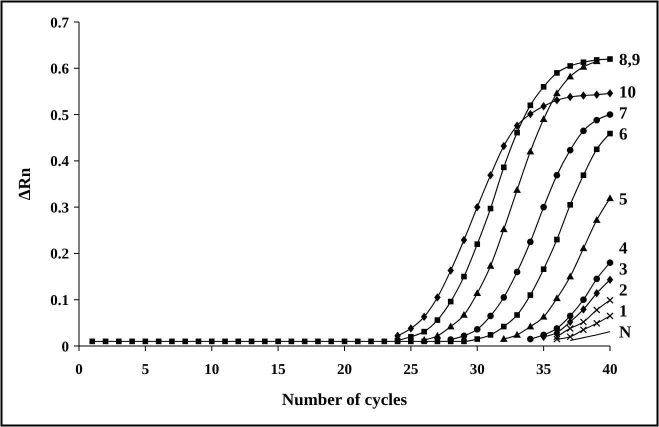  Describe the element at coordinates (146, 370) in the screenshot. I see `x-tick-label: 5` at that location.